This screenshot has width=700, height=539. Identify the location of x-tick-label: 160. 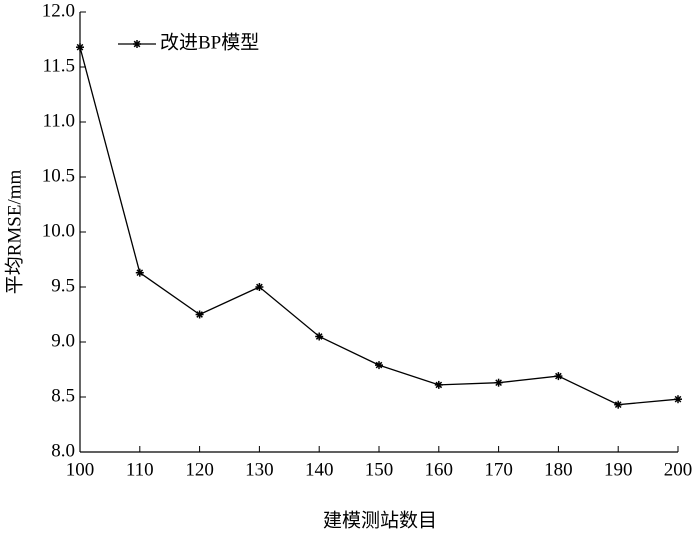
(439, 469).